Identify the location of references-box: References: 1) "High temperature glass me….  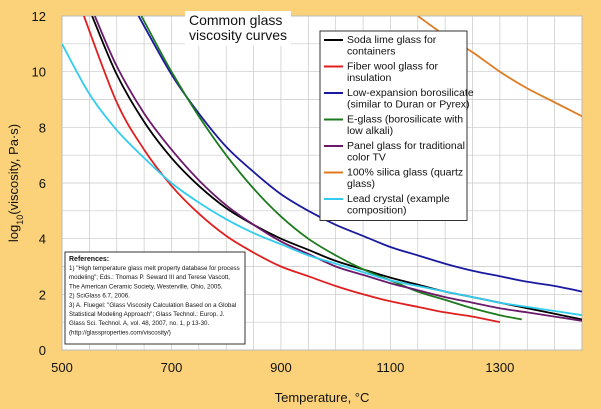
(155, 298).